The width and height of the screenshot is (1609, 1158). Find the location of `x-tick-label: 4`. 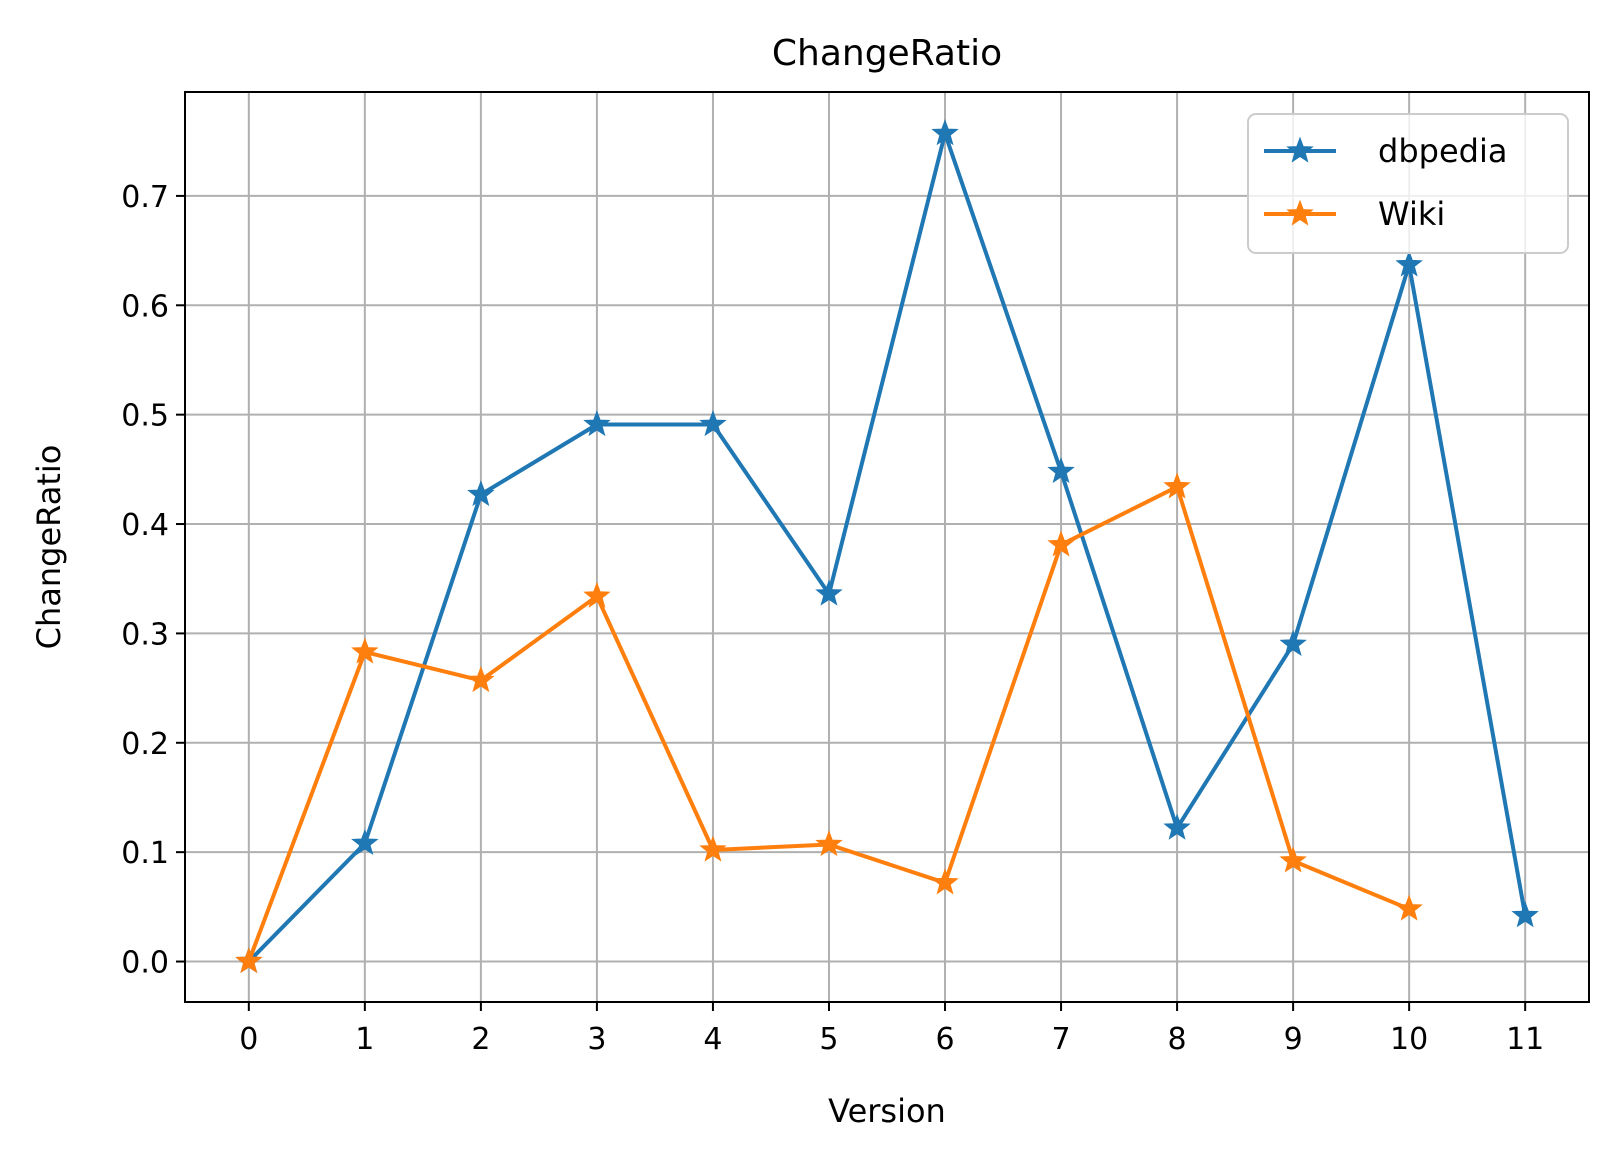

x-tick-label: 4 is located at coordinates (712, 1039).